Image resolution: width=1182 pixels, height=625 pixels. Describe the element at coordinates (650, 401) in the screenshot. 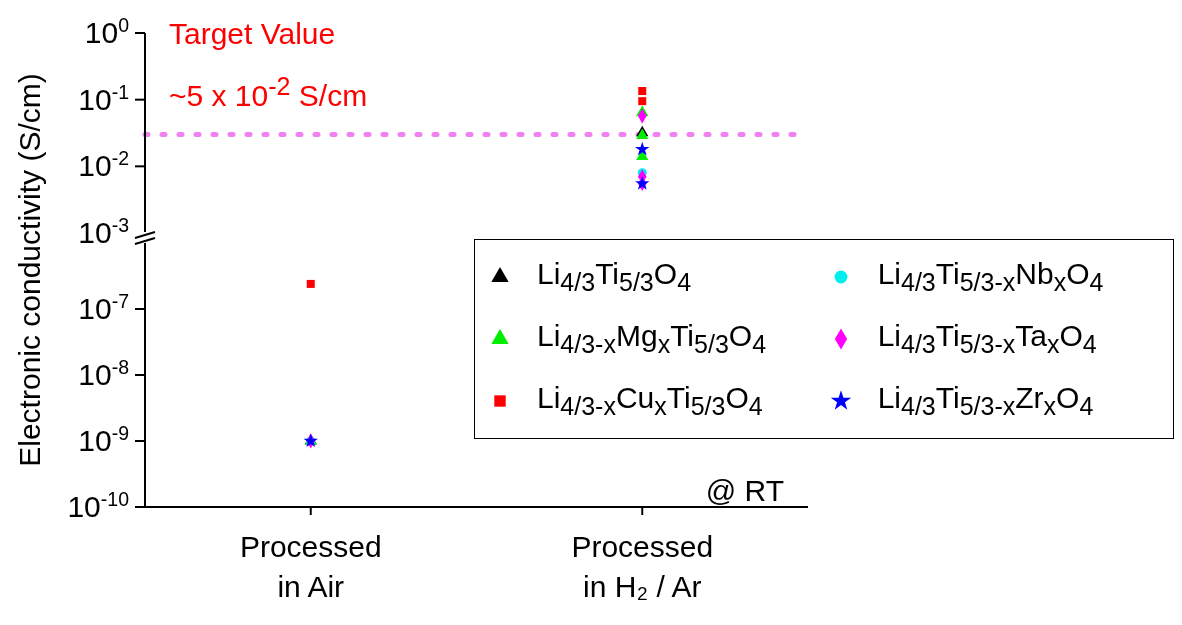

I see `legend-label: Li$_{4/3-x}$Cu$_{x}$Ti$_{5/3}$O$_{4}$` at that location.